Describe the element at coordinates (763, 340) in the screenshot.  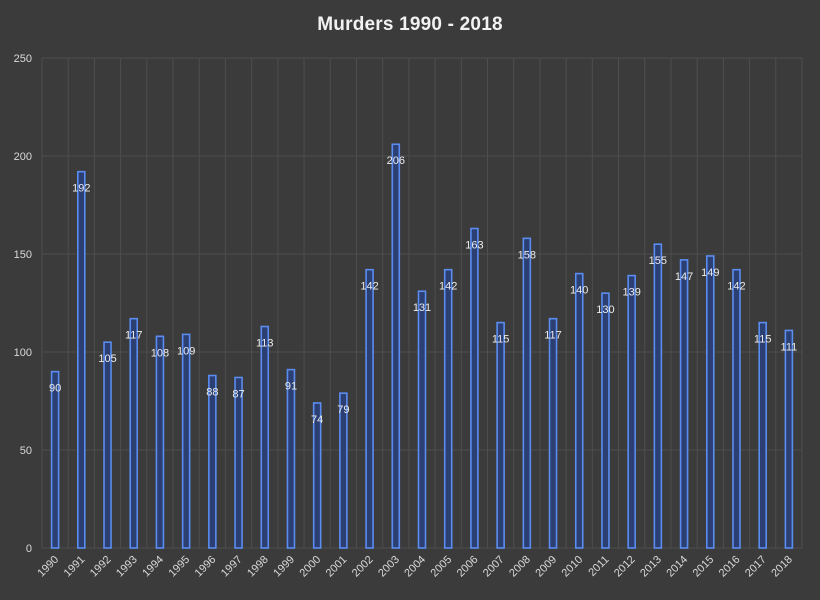
I see `data-label-2017: 115` at that location.